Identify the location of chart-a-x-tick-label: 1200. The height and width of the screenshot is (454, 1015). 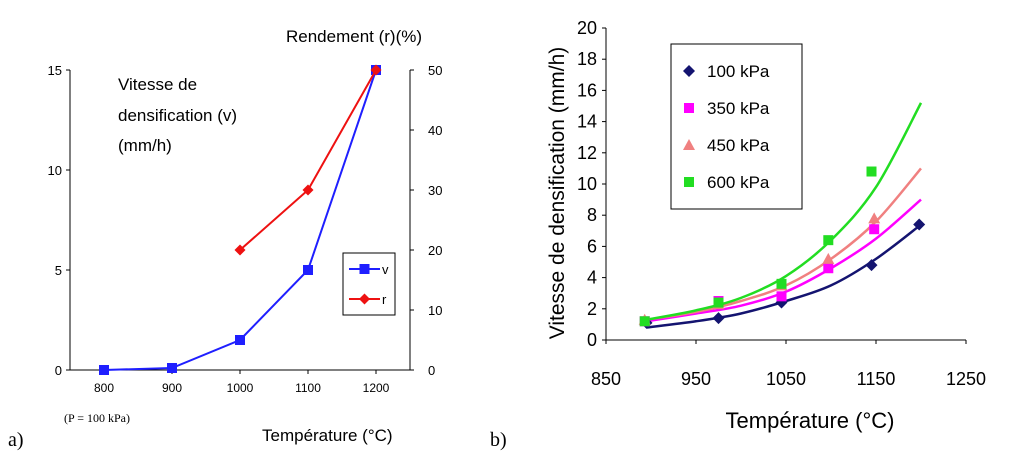
(376, 388).